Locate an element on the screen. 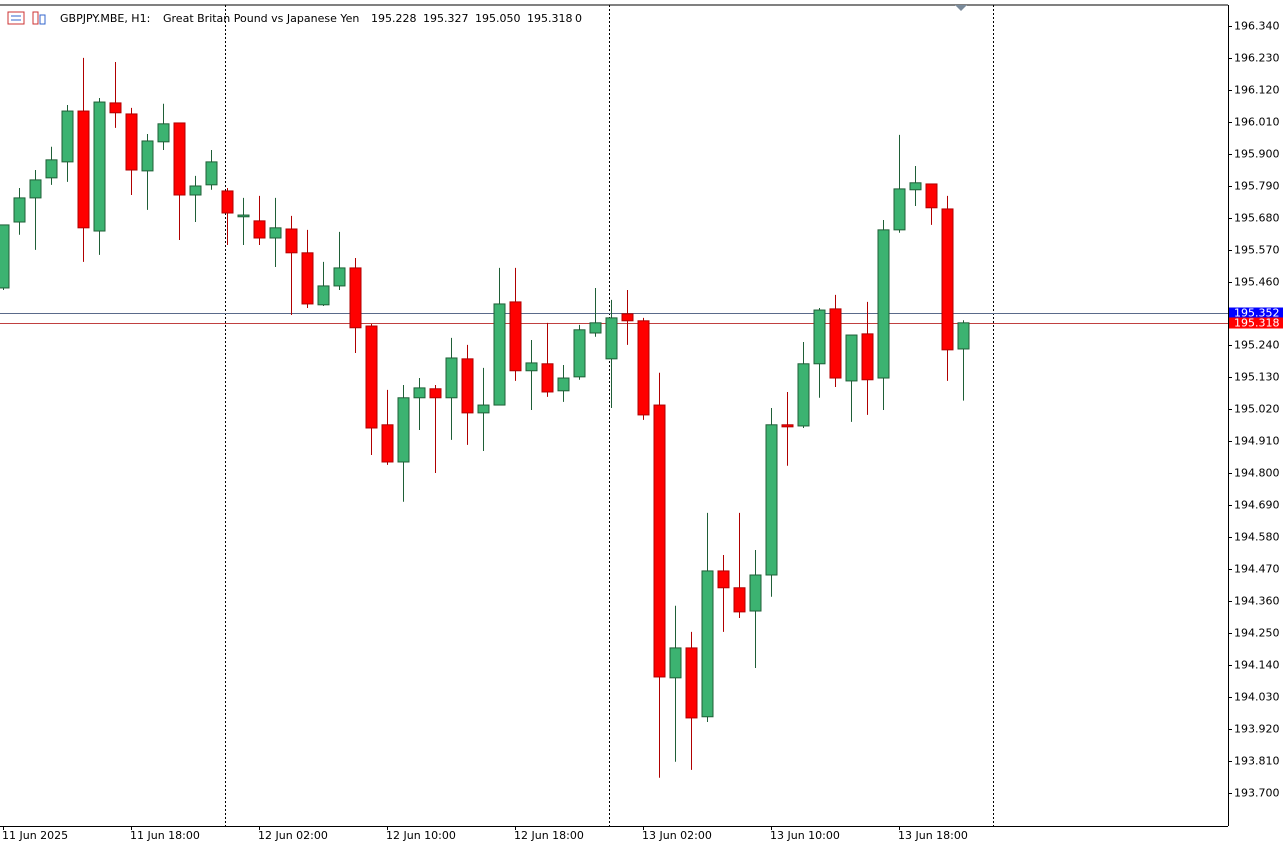  x-tick-label: 11 Jun 2025 is located at coordinates (35, 835).